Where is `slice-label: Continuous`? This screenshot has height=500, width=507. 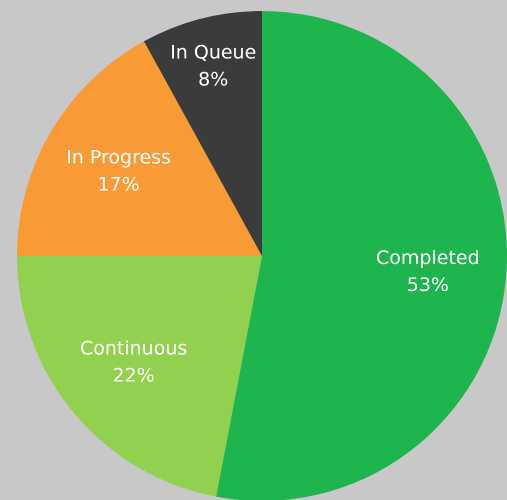
slice-label: Continuous is located at coordinates (133, 349).